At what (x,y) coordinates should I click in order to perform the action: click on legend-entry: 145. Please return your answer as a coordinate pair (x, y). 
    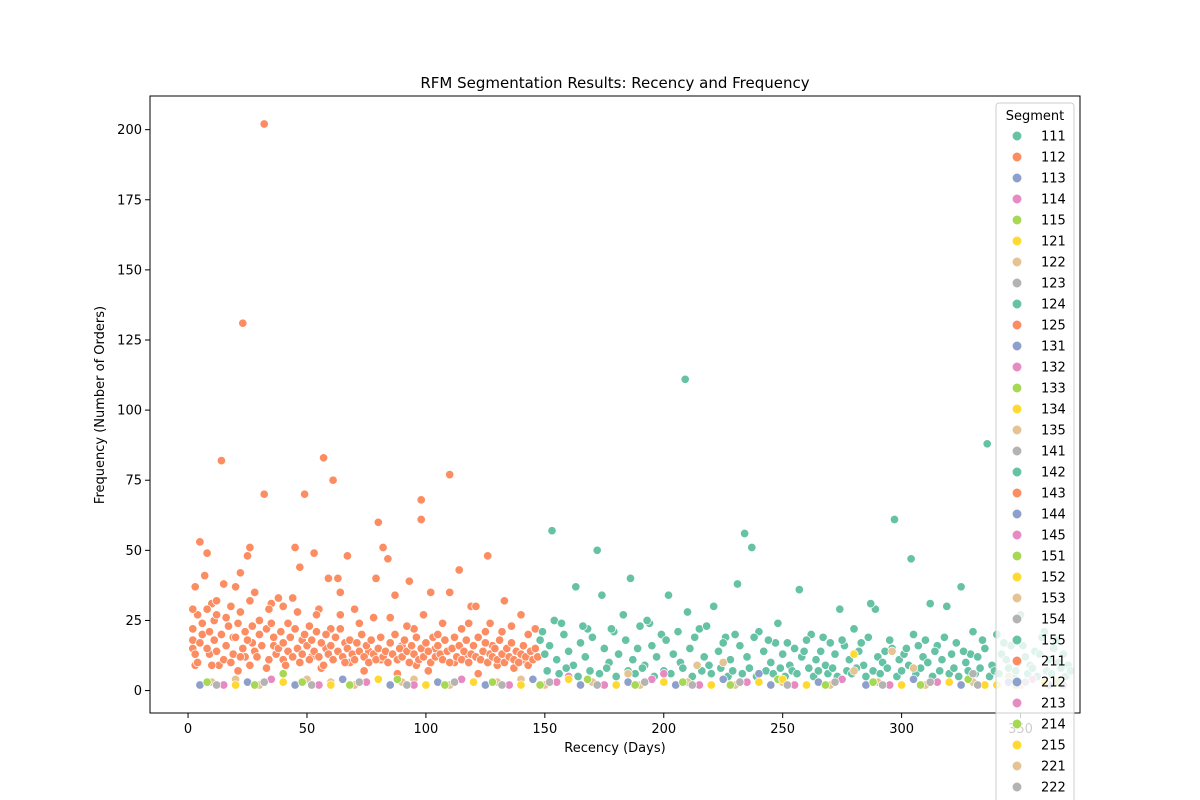
    Looking at the image, I should click on (1038, 536).